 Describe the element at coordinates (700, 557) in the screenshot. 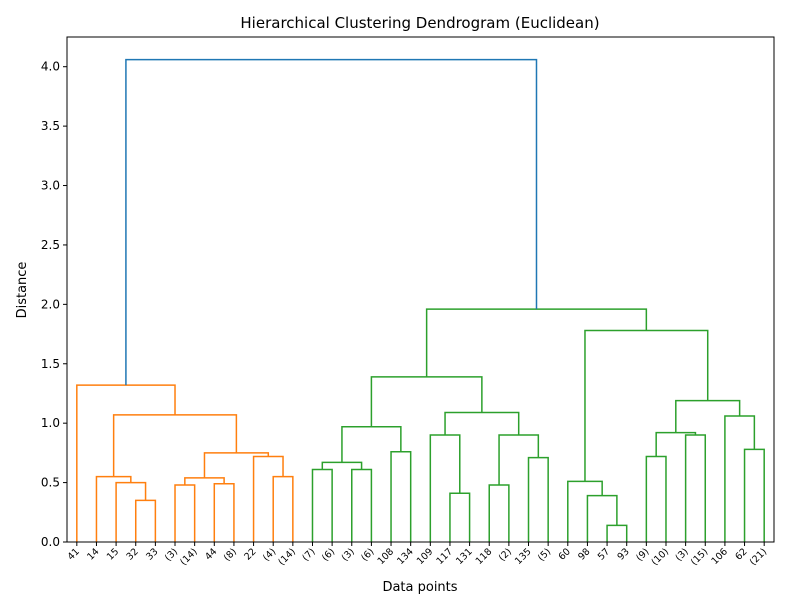

I see `leaf-label: (15)` at that location.